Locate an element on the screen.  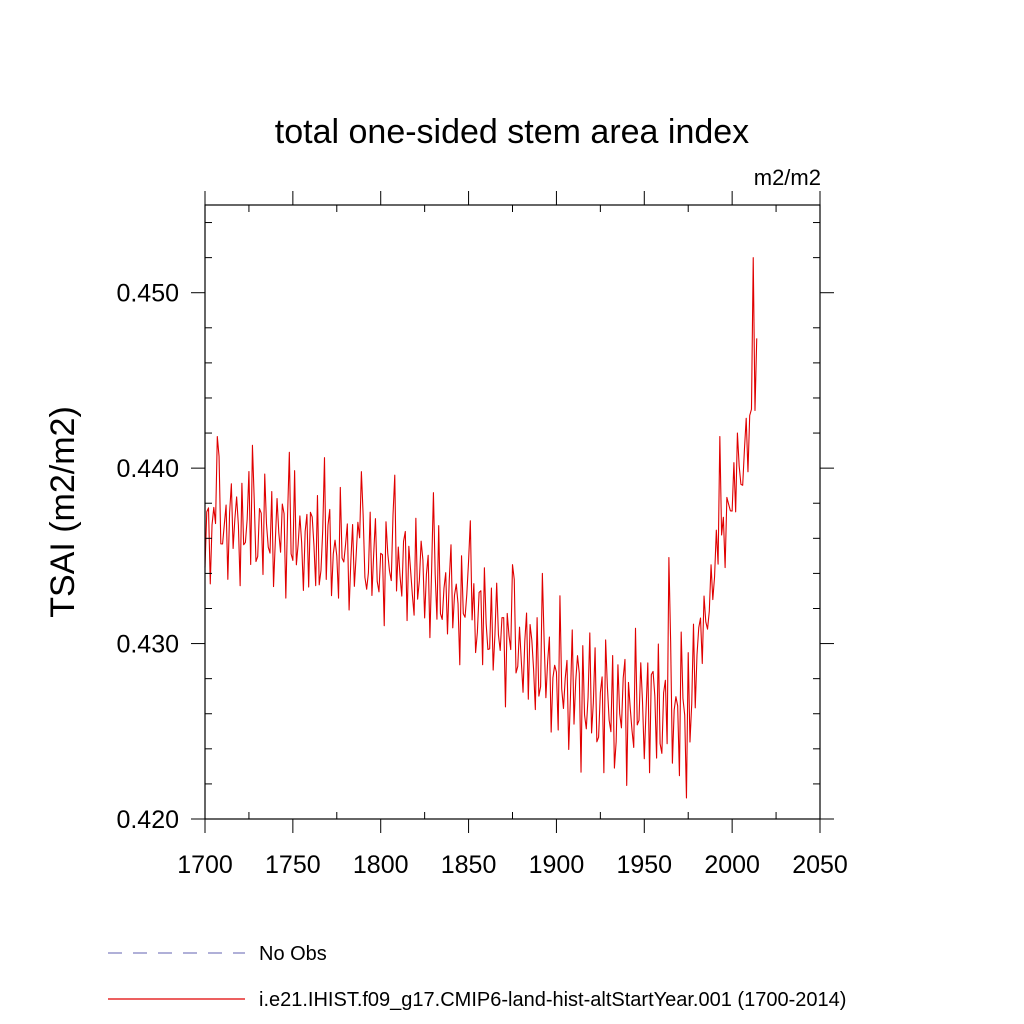
legend-no-obs-label: No Obs is located at coordinates (293, 954).